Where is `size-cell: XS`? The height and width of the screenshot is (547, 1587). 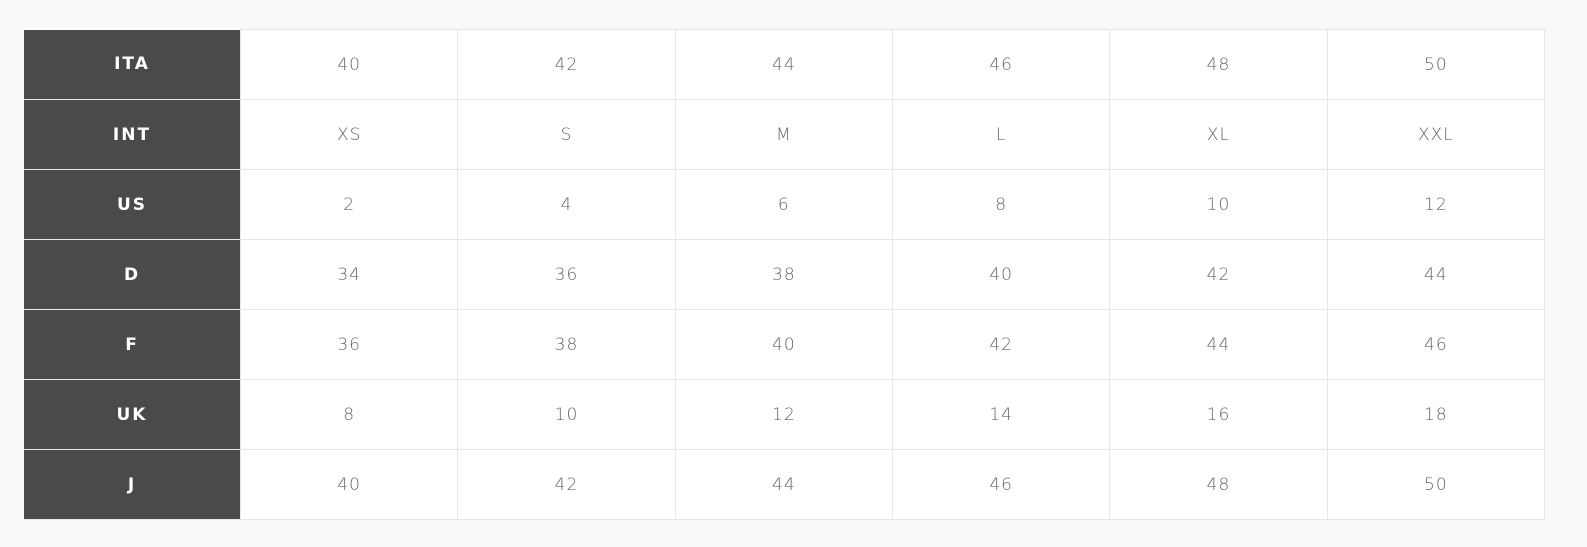 size-cell: XS is located at coordinates (349, 134).